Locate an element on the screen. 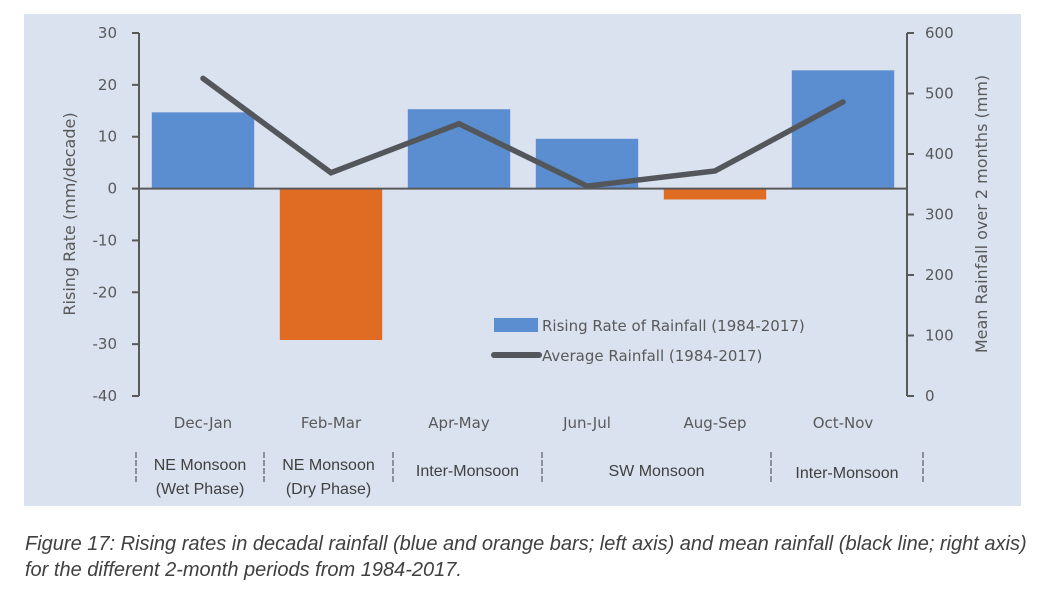 The width and height of the screenshot is (1062, 589). x-tick-label: Jun-Jul is located at coordinates (586, 423).